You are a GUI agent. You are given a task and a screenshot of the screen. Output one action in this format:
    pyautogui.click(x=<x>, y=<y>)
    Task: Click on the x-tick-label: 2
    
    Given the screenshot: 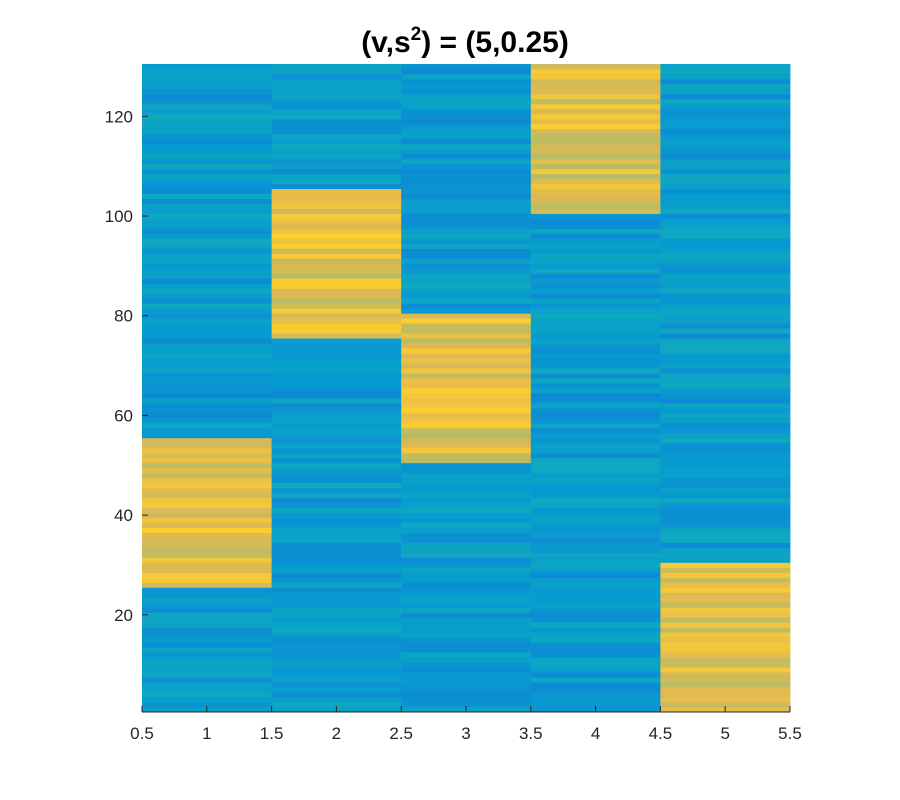 What is the action you would take?
    pyautogui.click(x=336, y=733)
    